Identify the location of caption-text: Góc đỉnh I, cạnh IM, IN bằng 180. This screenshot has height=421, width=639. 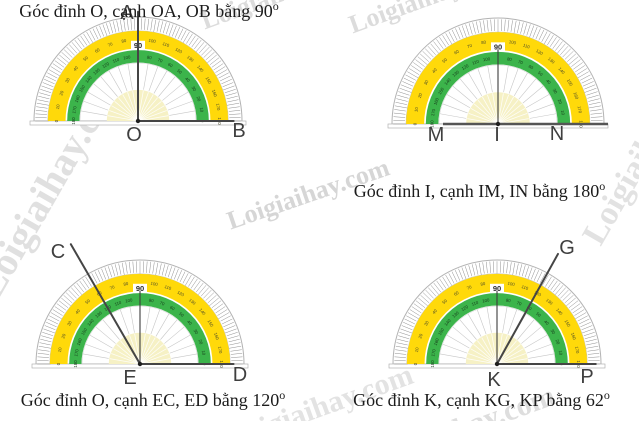
(476, 191).